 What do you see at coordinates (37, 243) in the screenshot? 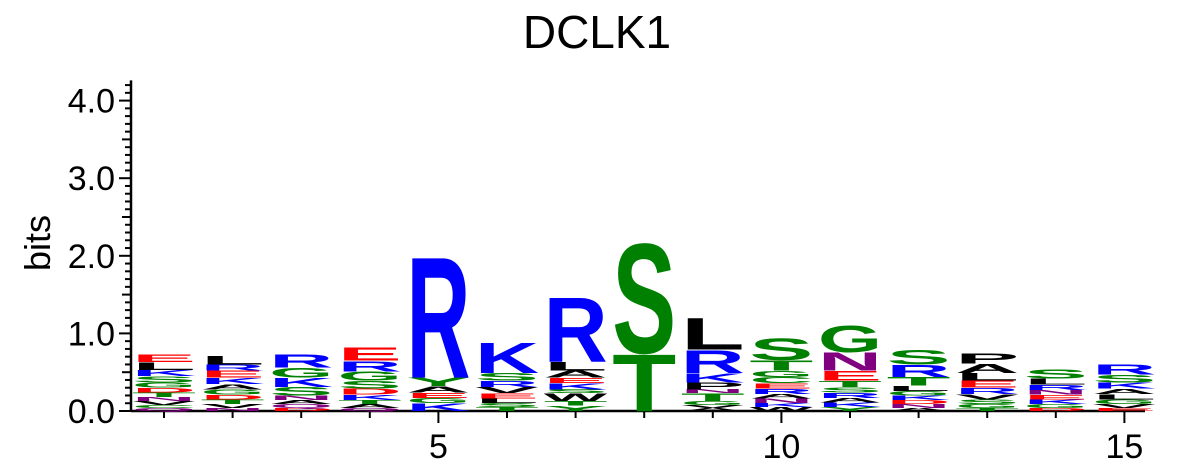
I see `y-axis-label: bits` at bounding box center [37, 243].